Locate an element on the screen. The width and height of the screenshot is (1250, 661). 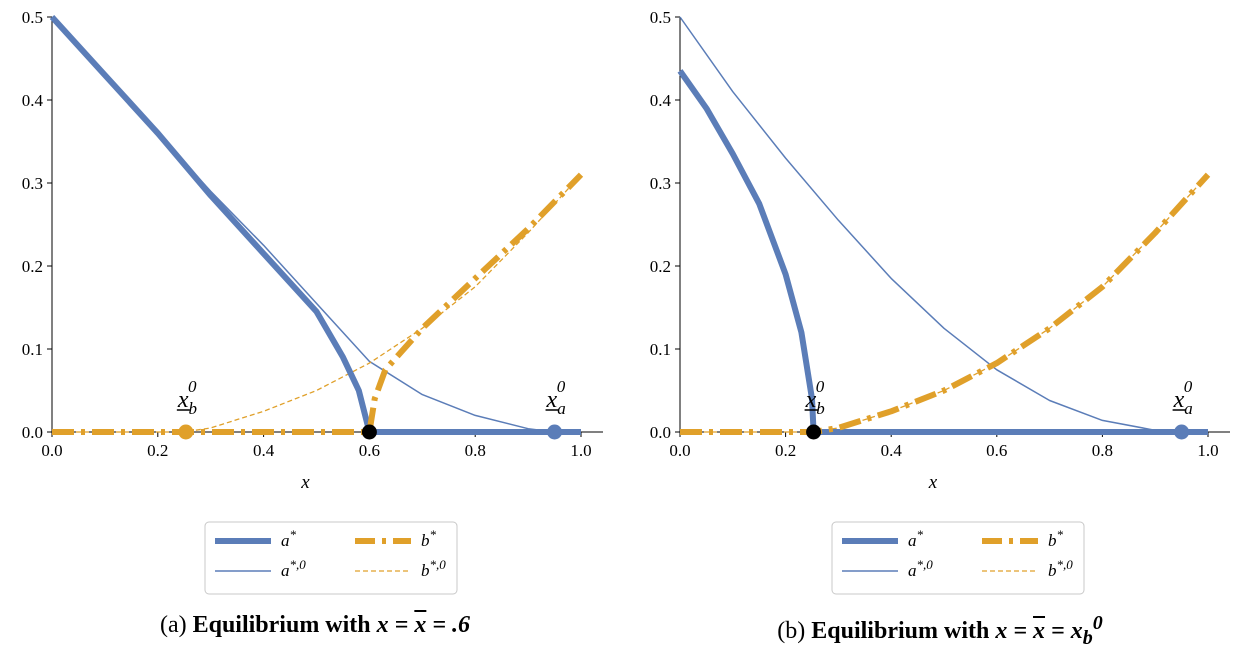
caption-a: (a) Equilibrium with x = x = .6 is located at coordinates (315, 625).